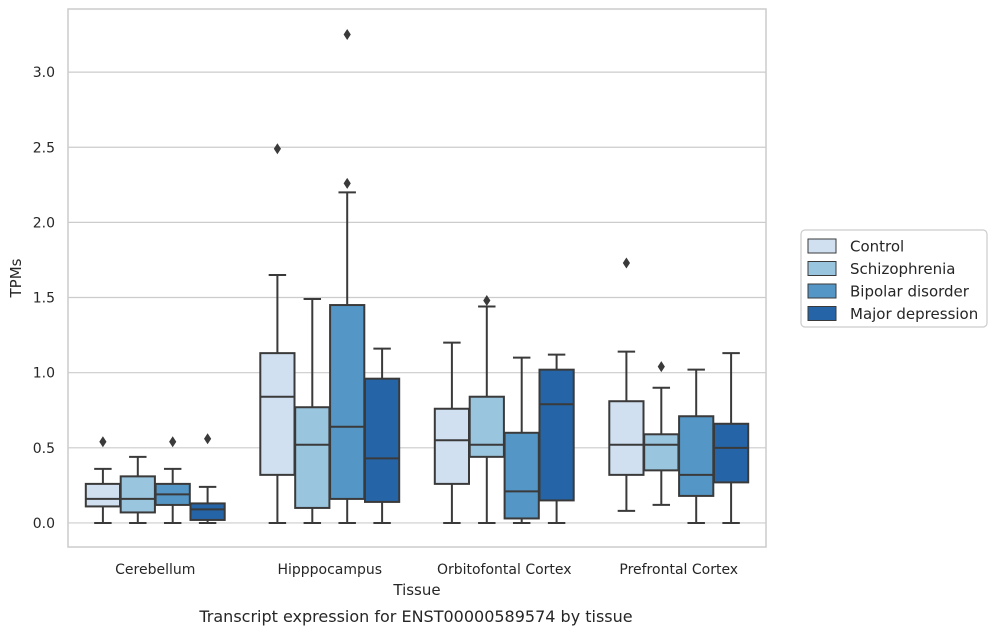  Describe the element at coordinates (16, 278) in the screenshot. I see `y-axis-label: TPMs` at that location.